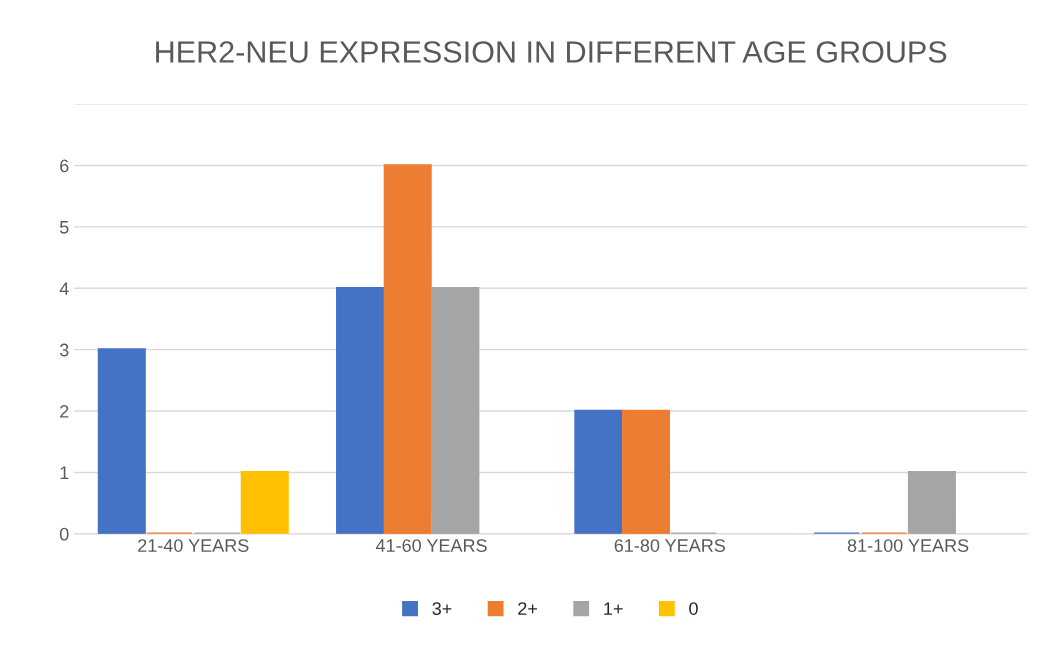 This screenshot has height=651, width=1059. What do you see at coordinates (693, 608) in the screenshot?
I see `legend-label: 0` at bounding box center [693, 608].